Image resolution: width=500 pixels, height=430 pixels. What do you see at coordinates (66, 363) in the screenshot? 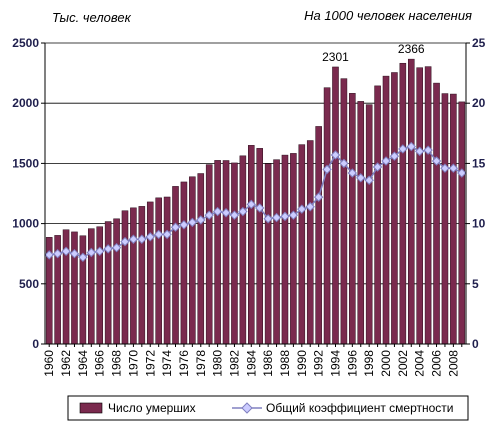
I see `x-tick-label: 1962` at bounding box center [66, 363].